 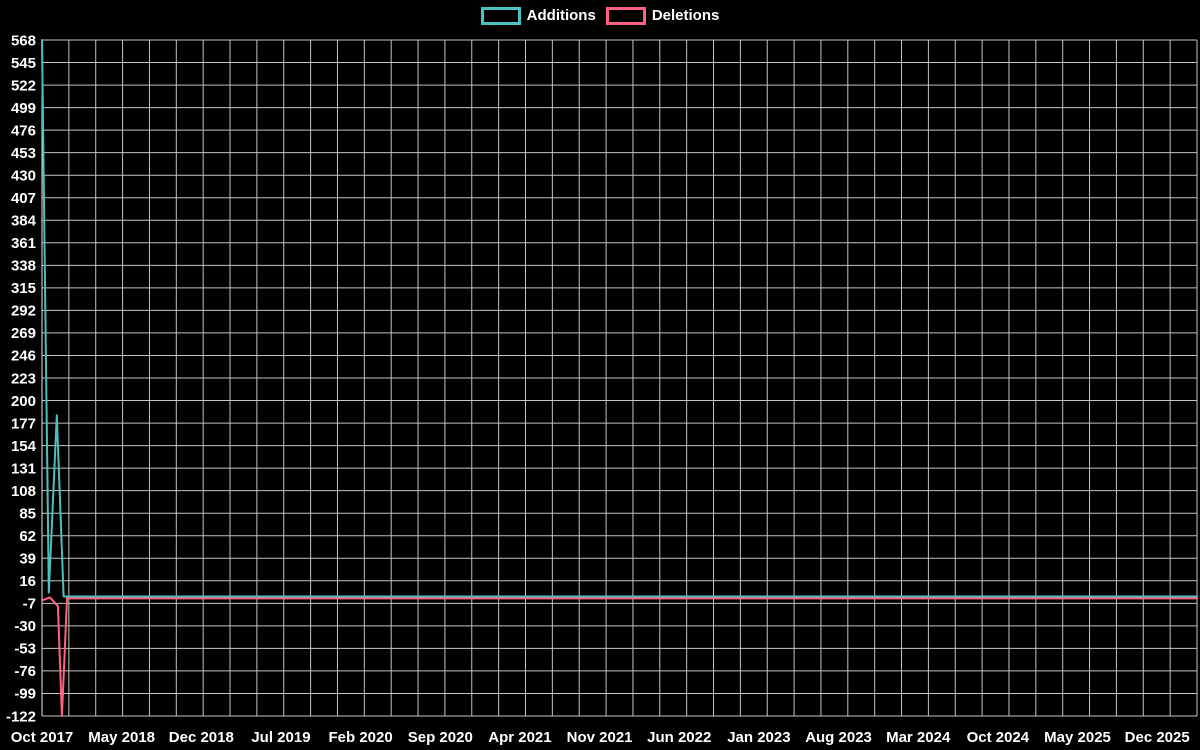 What do you see at coordinates (23, 108) in the screenshot?
I see `svg-text: 499` at bounding box center [23, 108].